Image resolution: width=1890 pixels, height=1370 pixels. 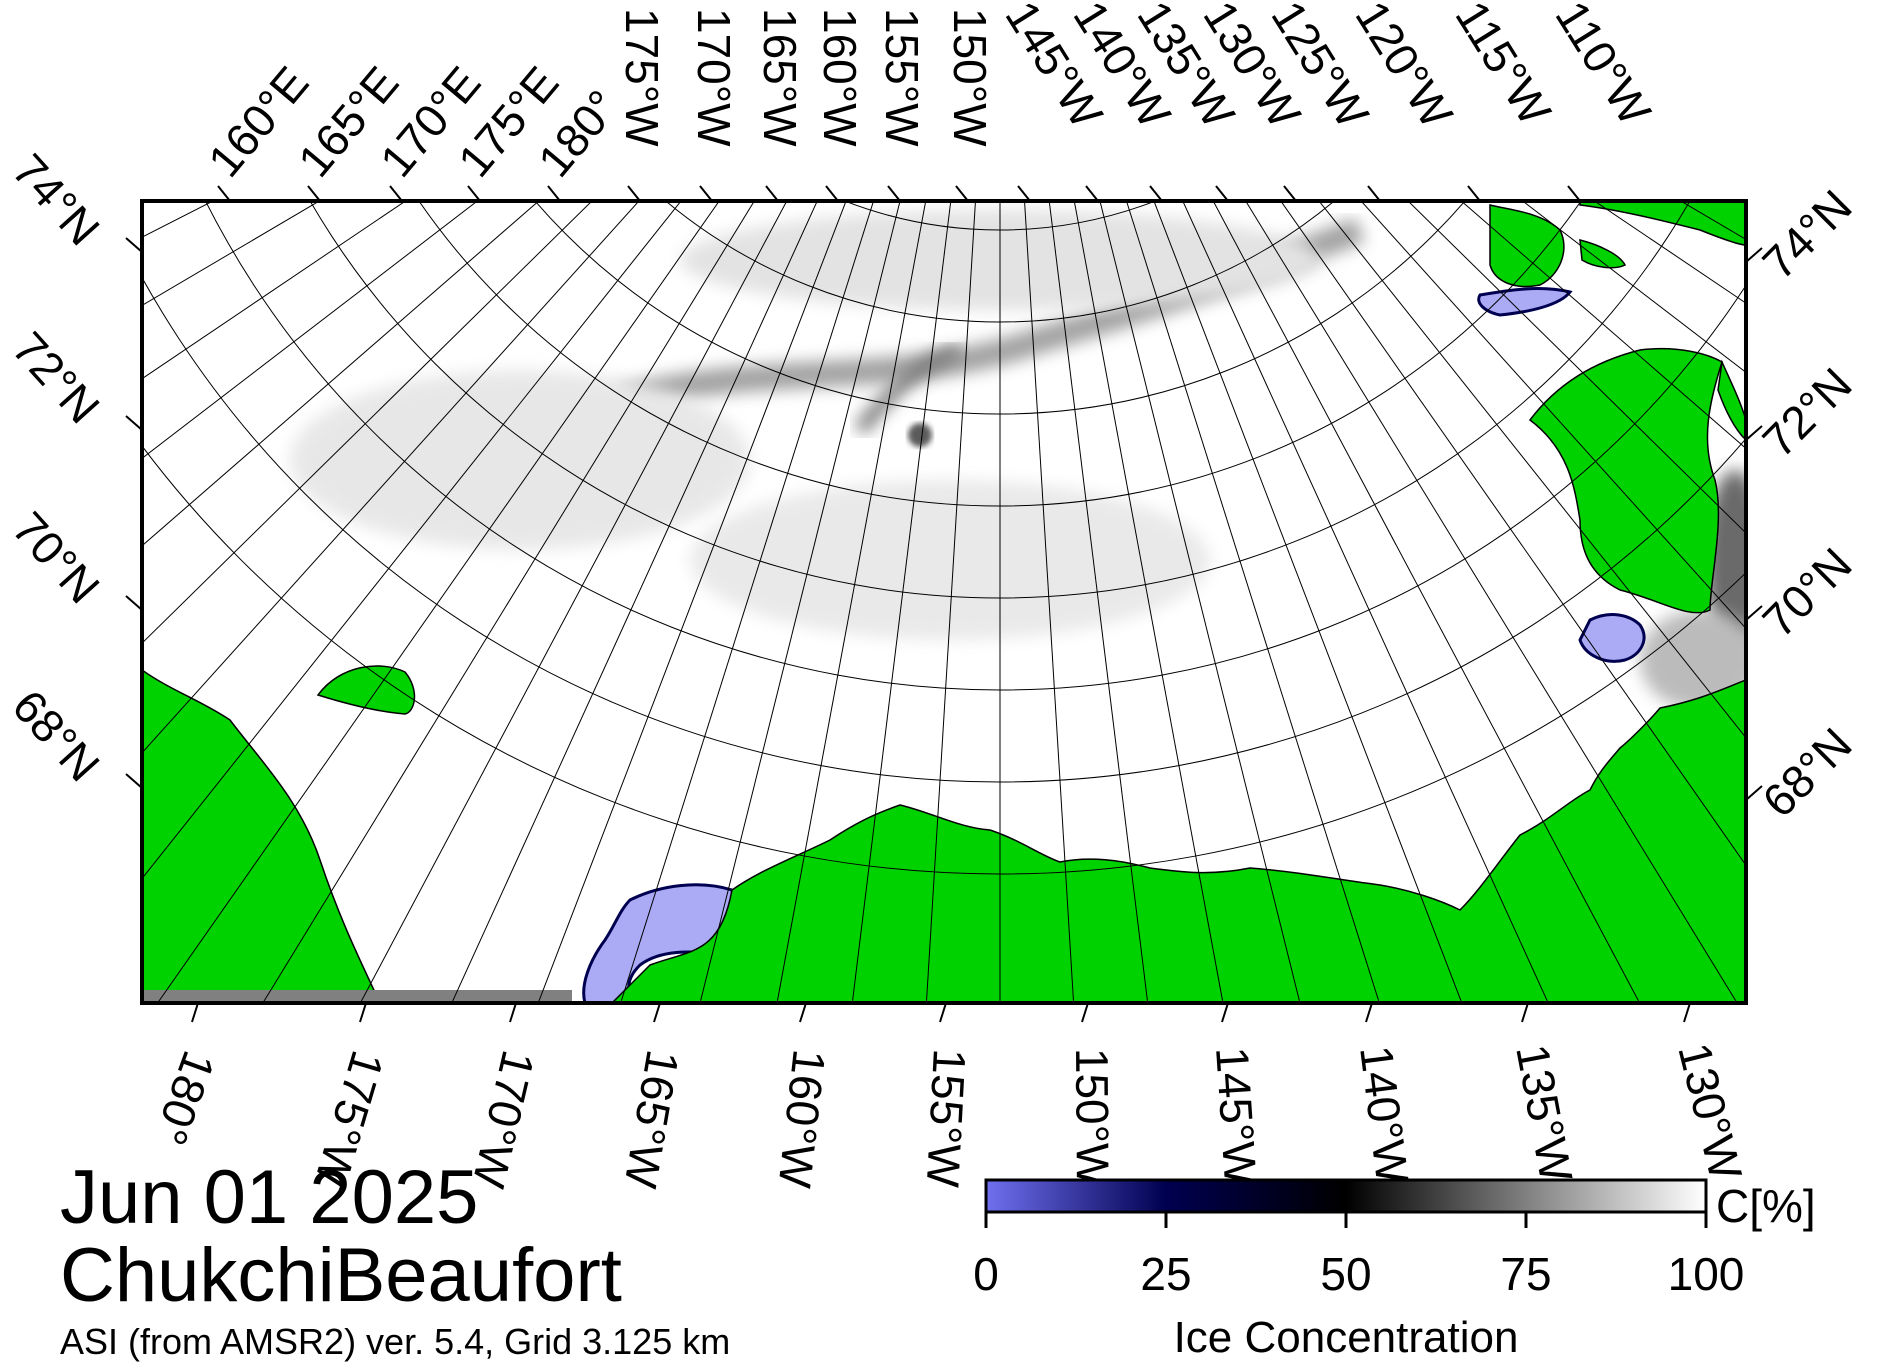 I want to click on colorbar-ramp, so click(x=1346, y=1196).